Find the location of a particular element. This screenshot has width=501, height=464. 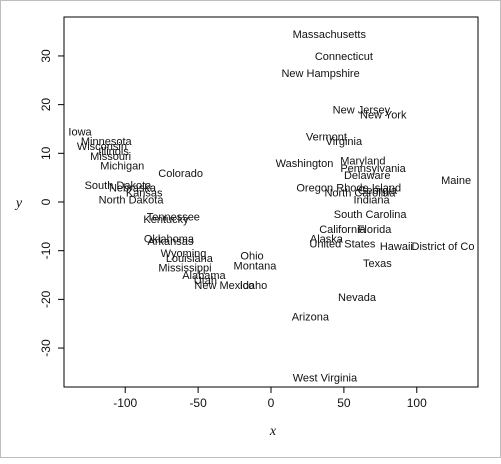

point-label: Indiana is located at coordinates (372, 201).